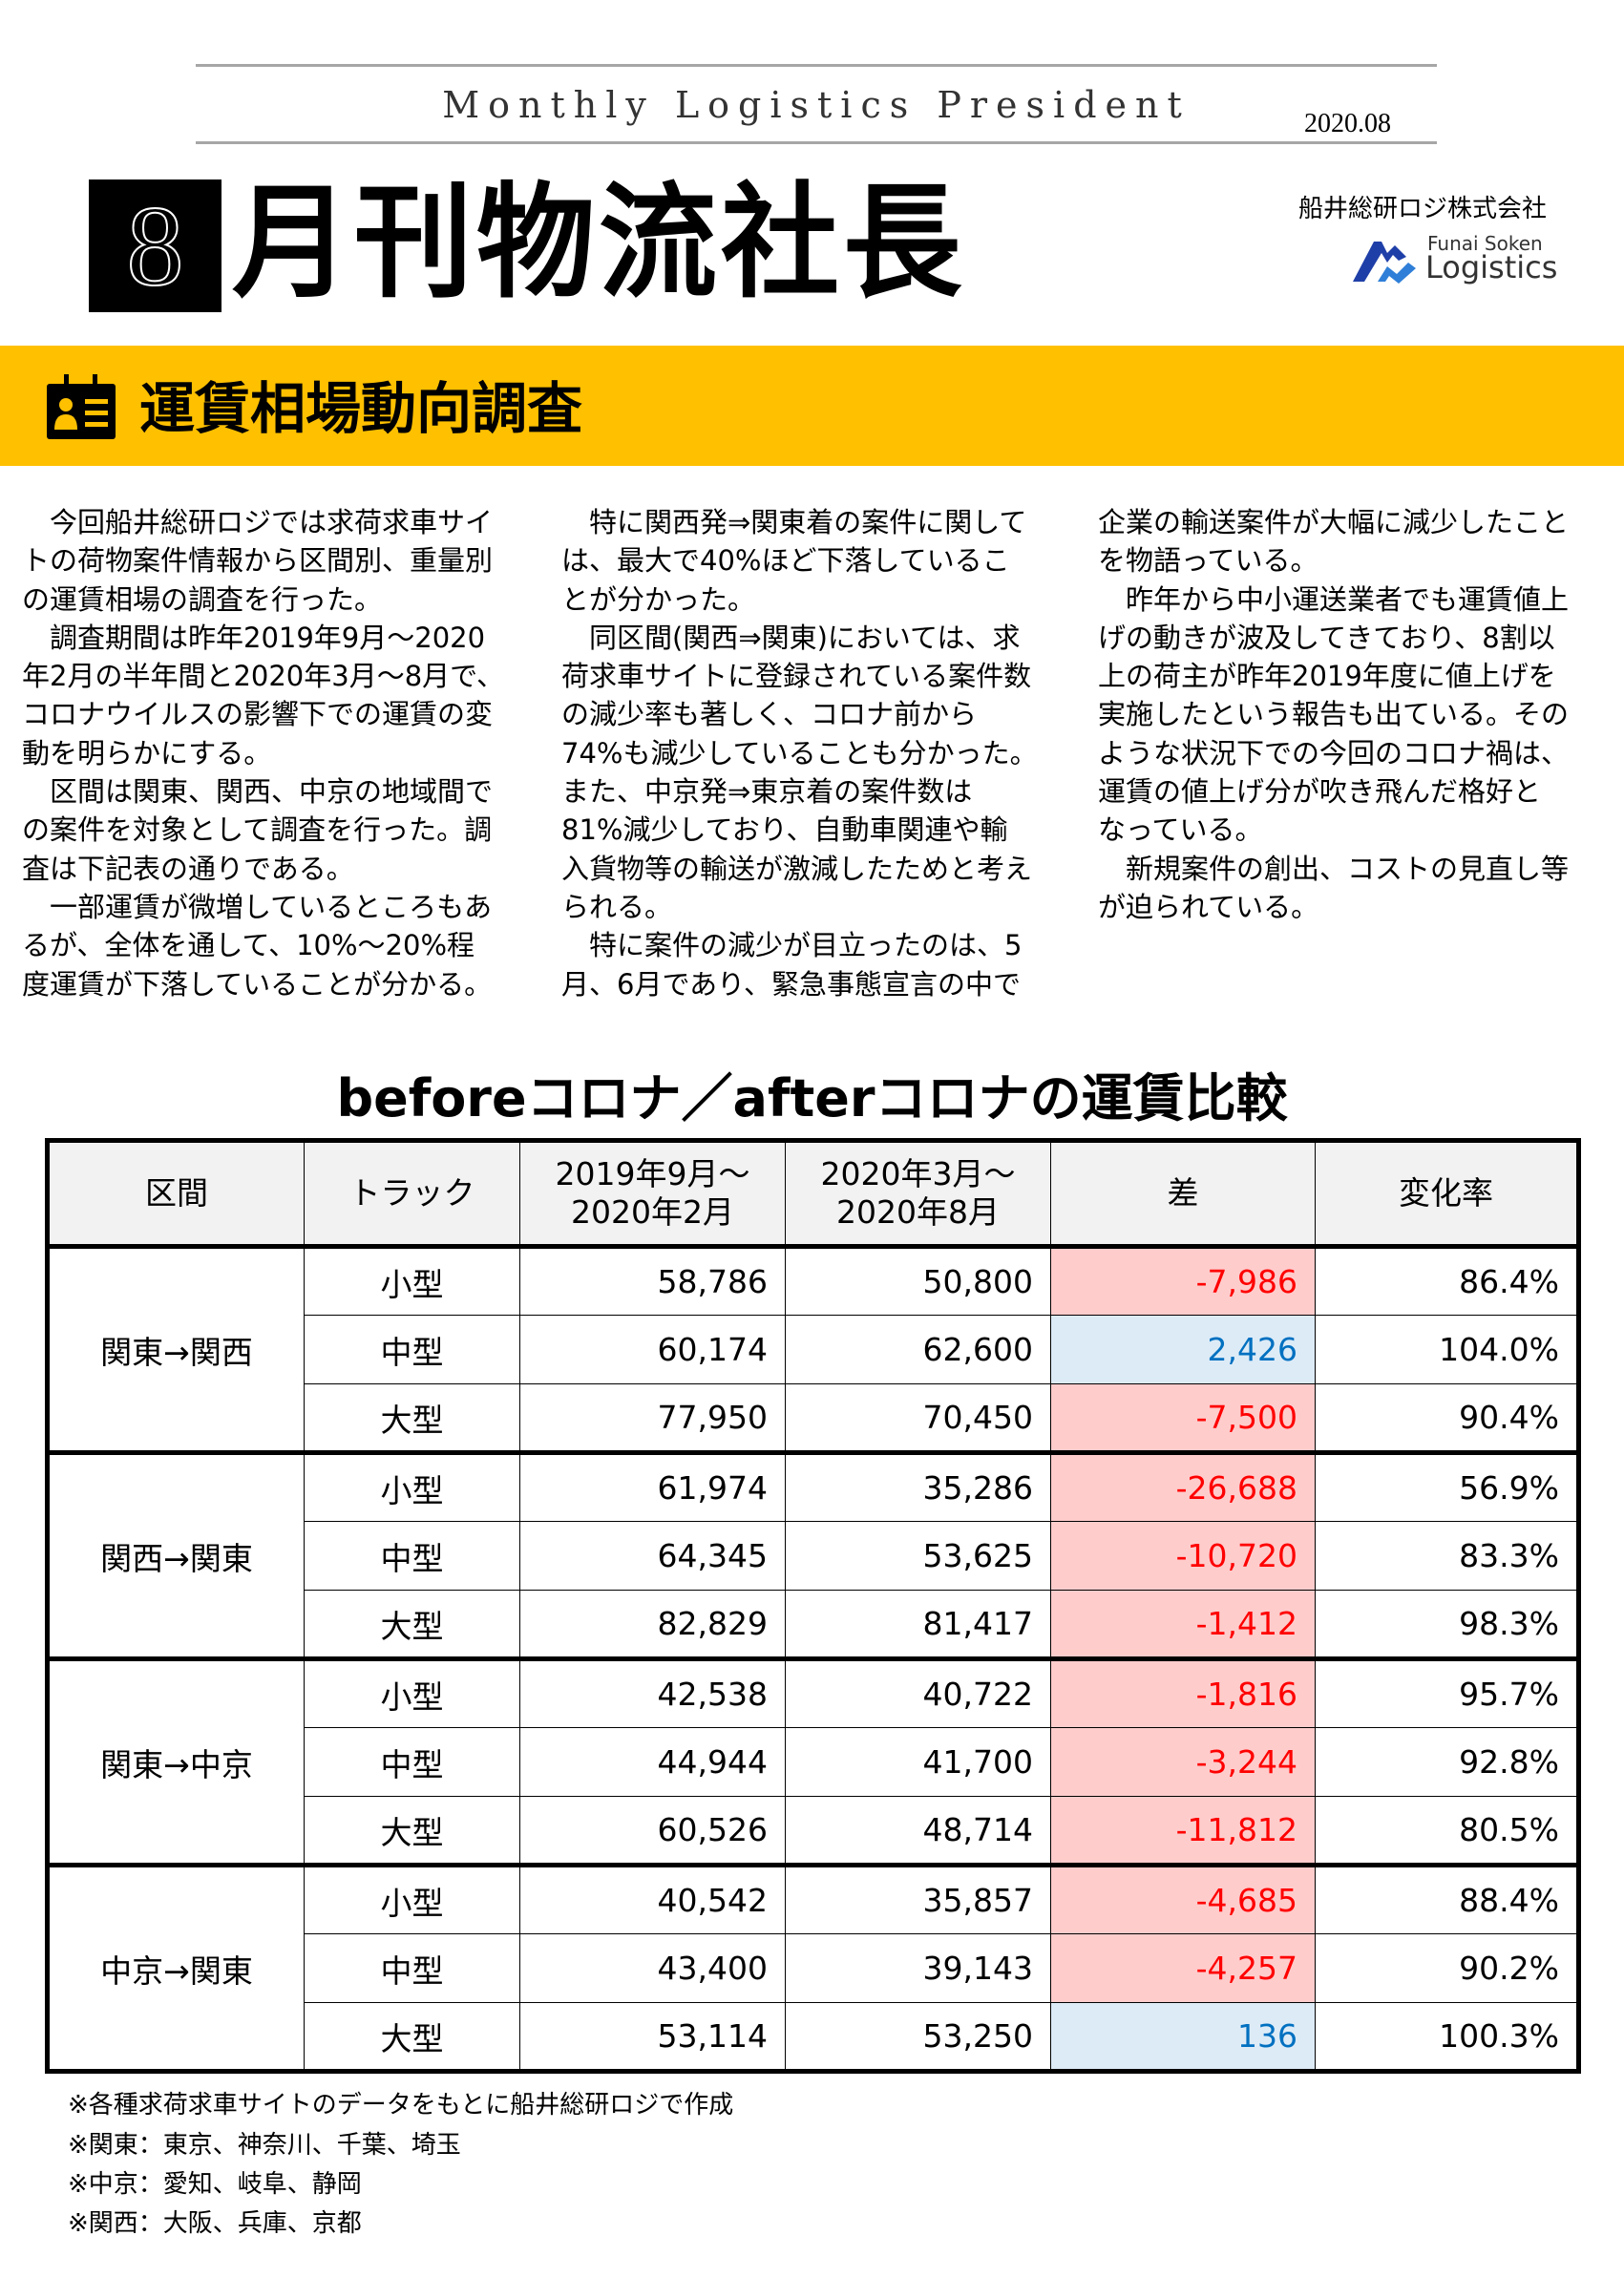 The image size is (1624, 2278). I want to click on before-cell: 40,542, so click(652, 1899).